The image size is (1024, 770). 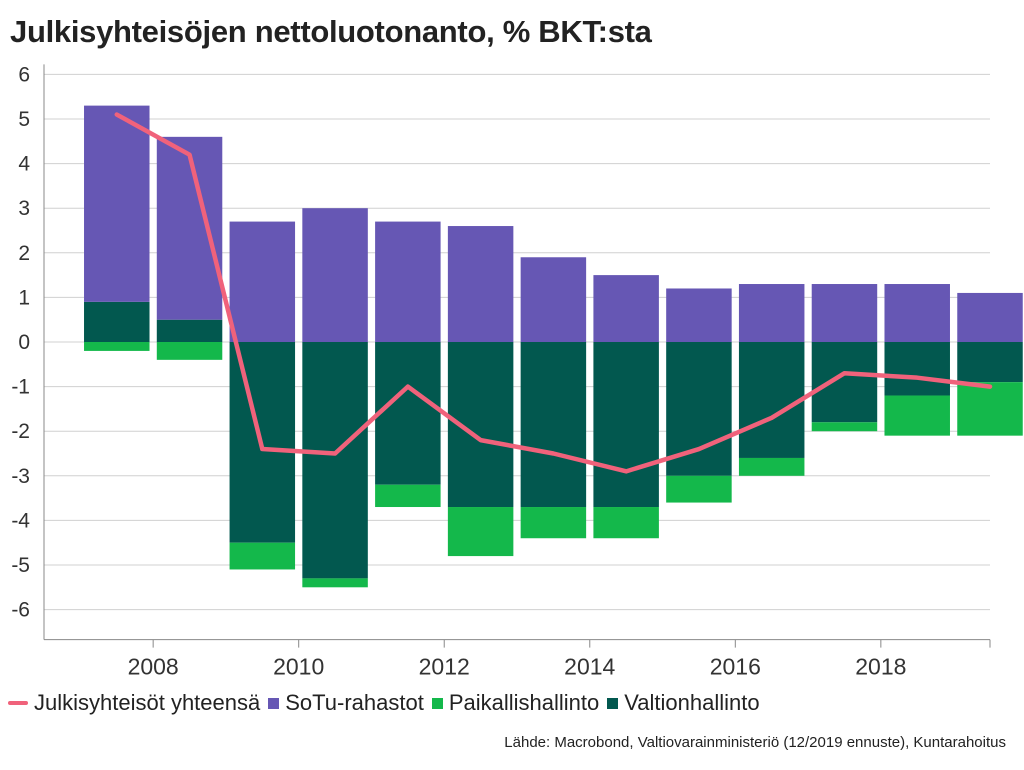 I want to click on legend-item-local: Paikallishallinto, so click(x=515, y=703).